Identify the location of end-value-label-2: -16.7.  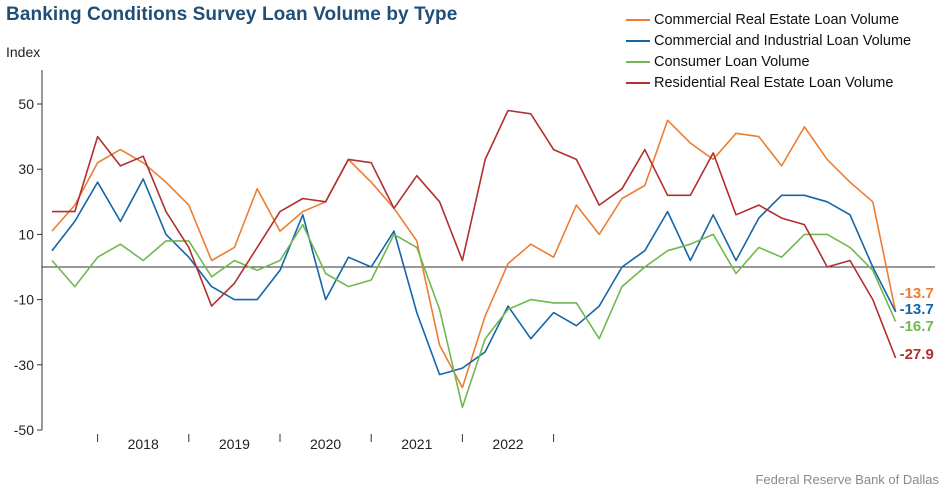
(917, 326).